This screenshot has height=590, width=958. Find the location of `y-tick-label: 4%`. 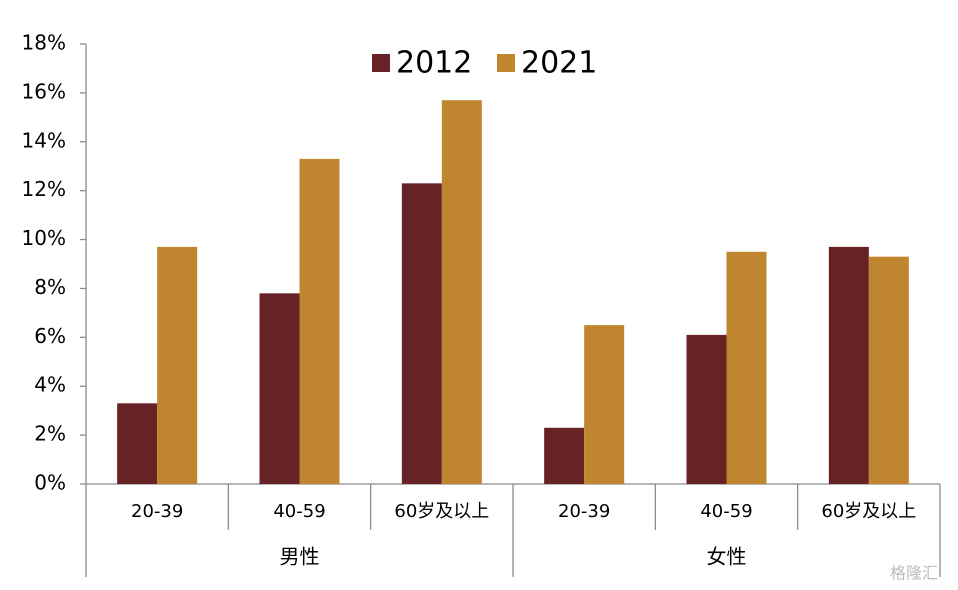

y-tick-label: 4% is located at coordinates (50, 385).